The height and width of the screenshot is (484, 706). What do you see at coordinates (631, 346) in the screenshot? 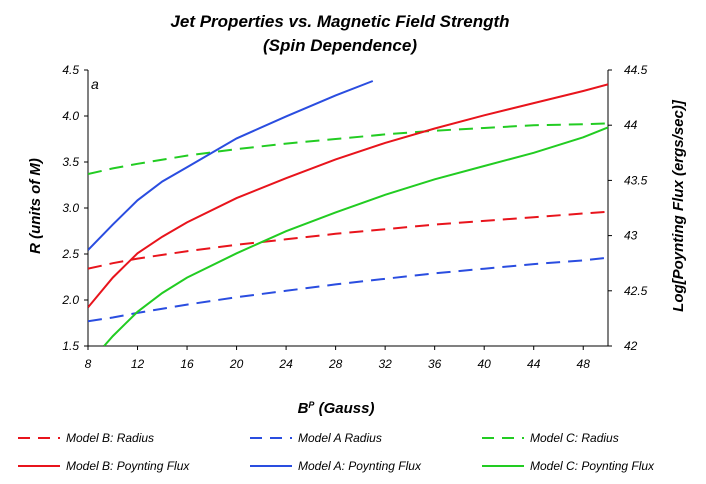
I see `y2-tick-label: 42` at bounding box center [631, 346].